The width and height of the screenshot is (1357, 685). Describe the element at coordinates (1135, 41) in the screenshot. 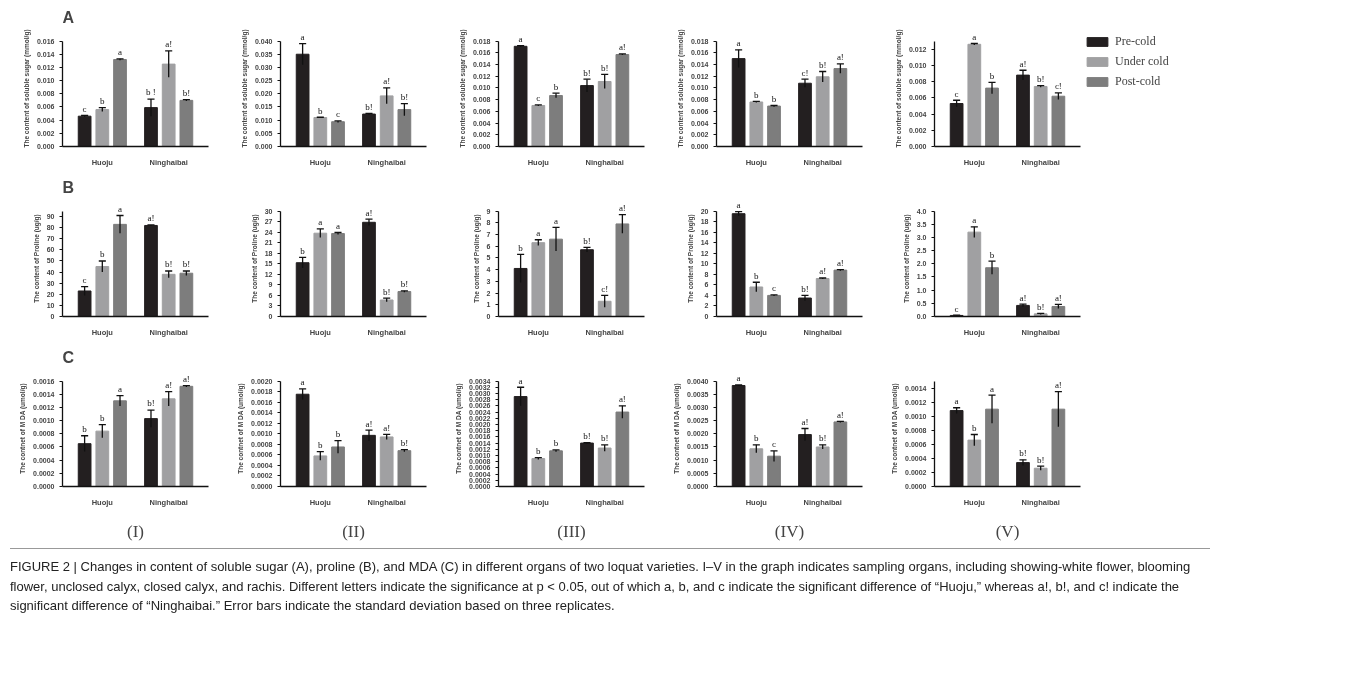

I see `legend-label: Pre-cold` at that location.